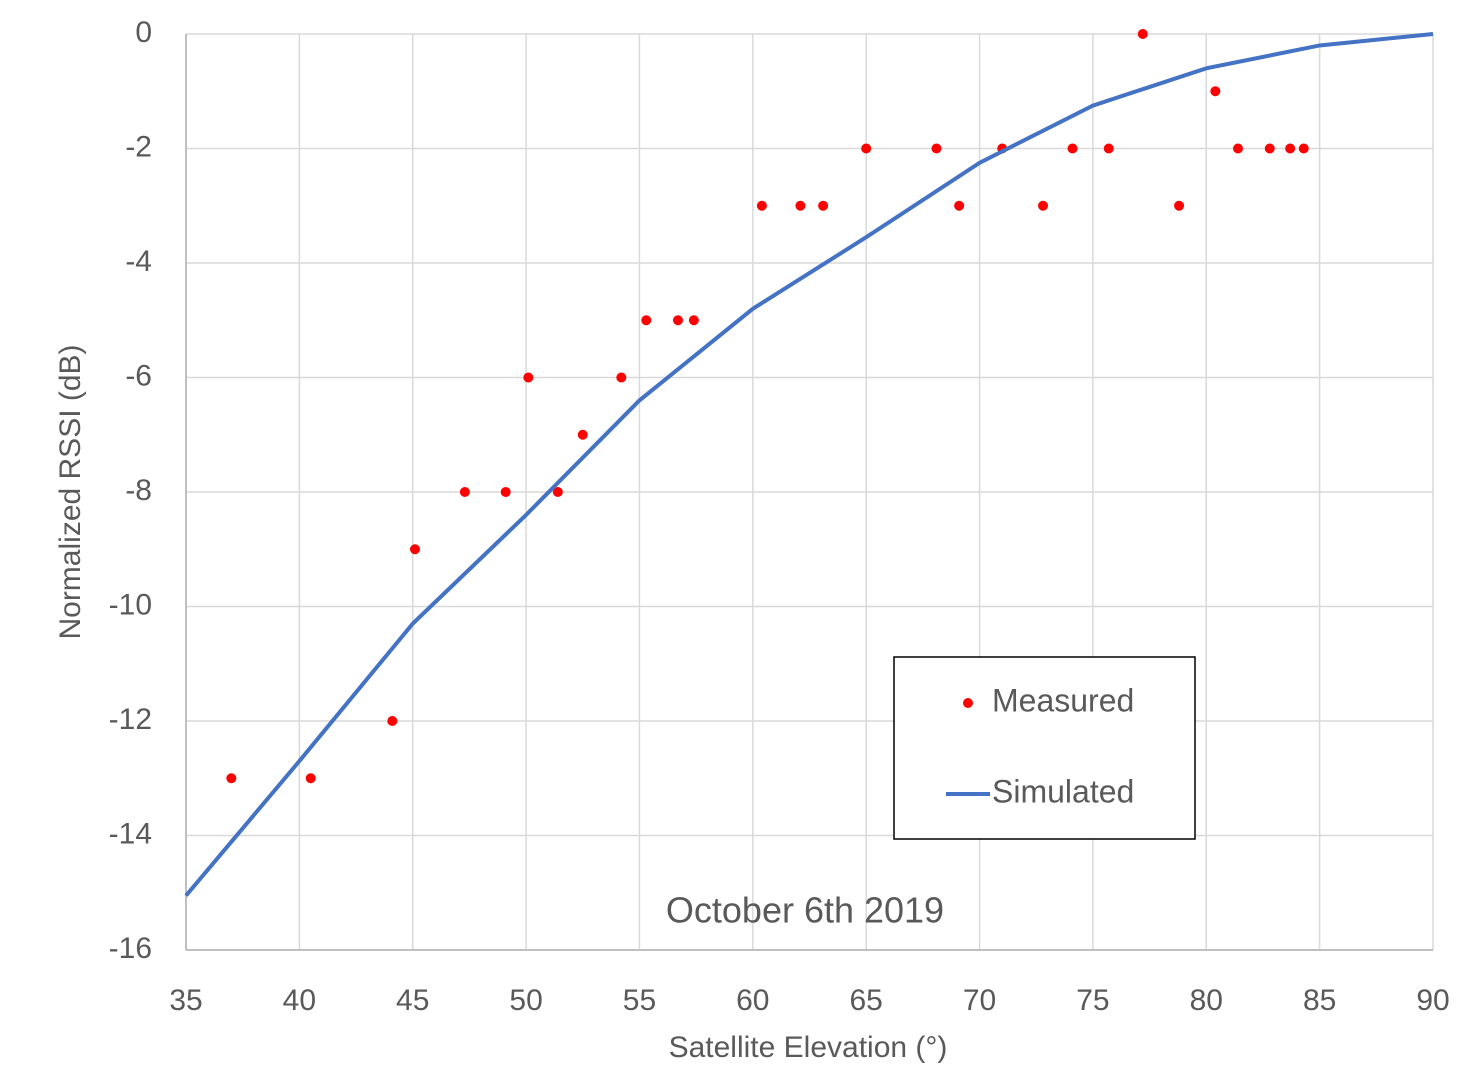 The image size is (1465, 1068). Describe the element at coordinates (143, 32) in the screenshot. I see `y-tick-label: 0` at that location.